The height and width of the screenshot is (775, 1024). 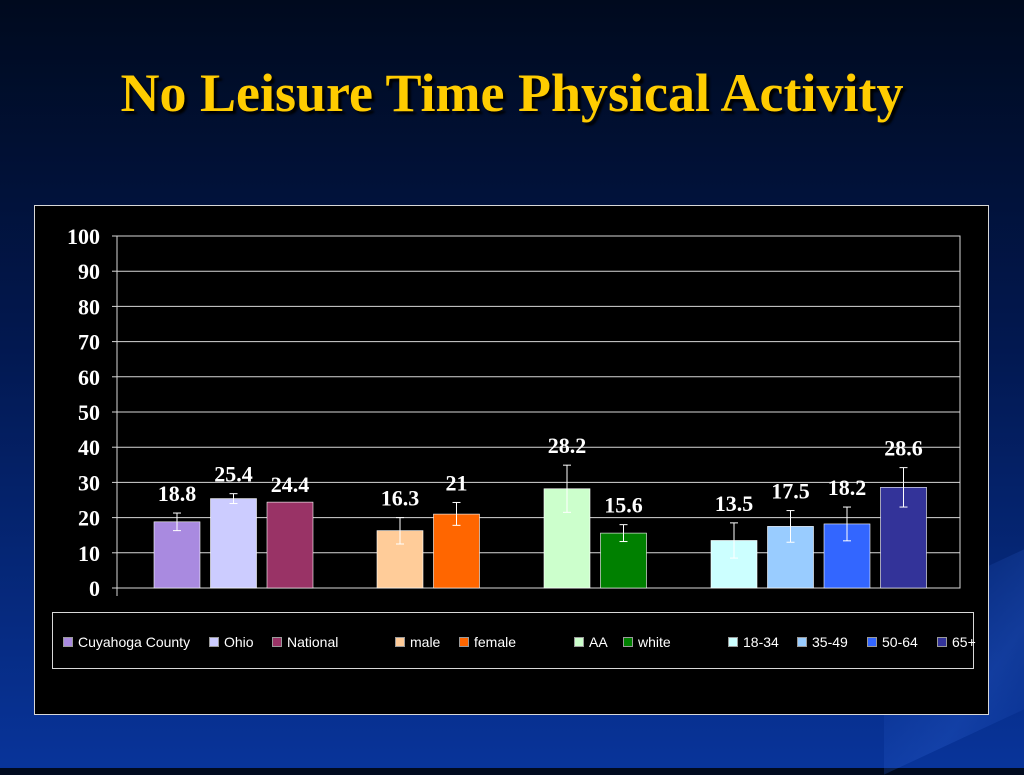 What do you see at coordinates (425, 642) in the screenshot?
I see `legend-label: male` at bounding box center [425, 642].